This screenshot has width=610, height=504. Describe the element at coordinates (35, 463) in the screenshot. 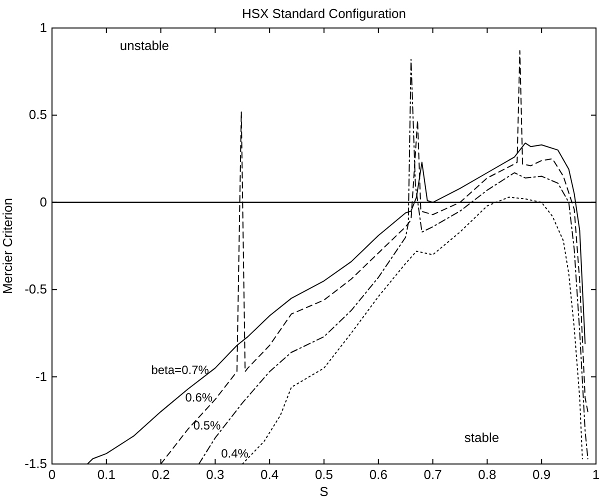

I see `y-tick-label: -1.5` at that location.